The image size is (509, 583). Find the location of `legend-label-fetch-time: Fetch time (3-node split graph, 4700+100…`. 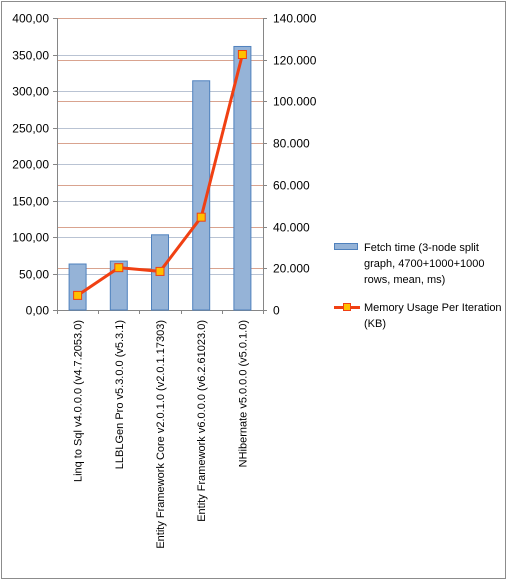

legend-label-fetch-time: Fetch time (3-node split graph, 4700+100… is located at coordinates (424, 264).